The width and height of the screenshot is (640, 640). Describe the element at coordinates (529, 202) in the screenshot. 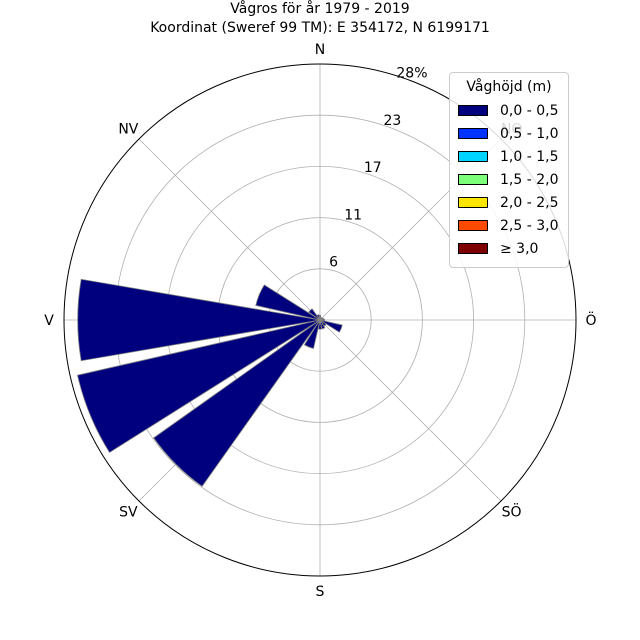

I see `legend-label: 2,0 - 2,5` at that location.